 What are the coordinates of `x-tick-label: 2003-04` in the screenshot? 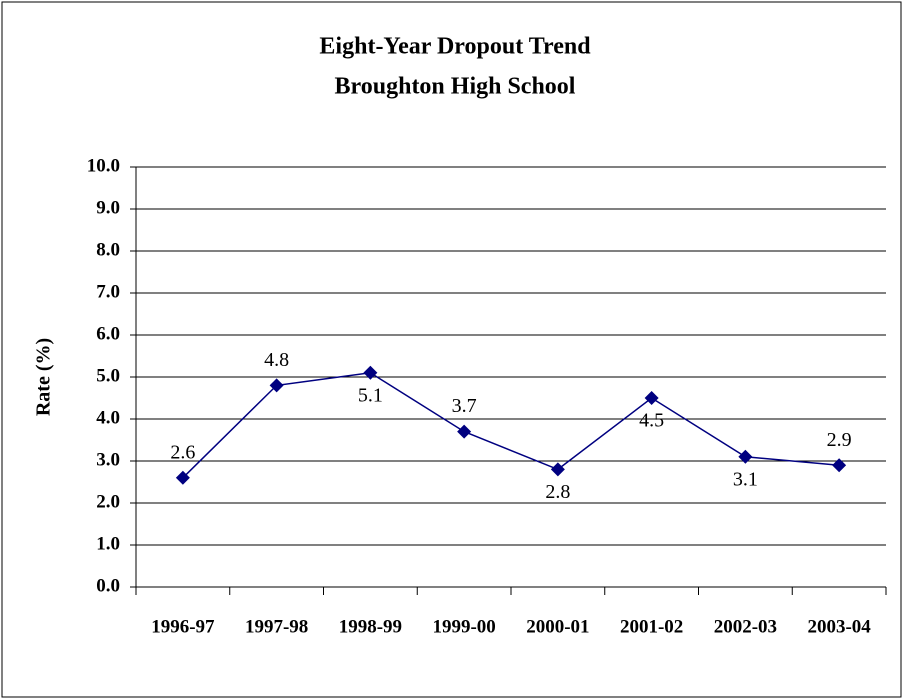 It's located at (839, 626).